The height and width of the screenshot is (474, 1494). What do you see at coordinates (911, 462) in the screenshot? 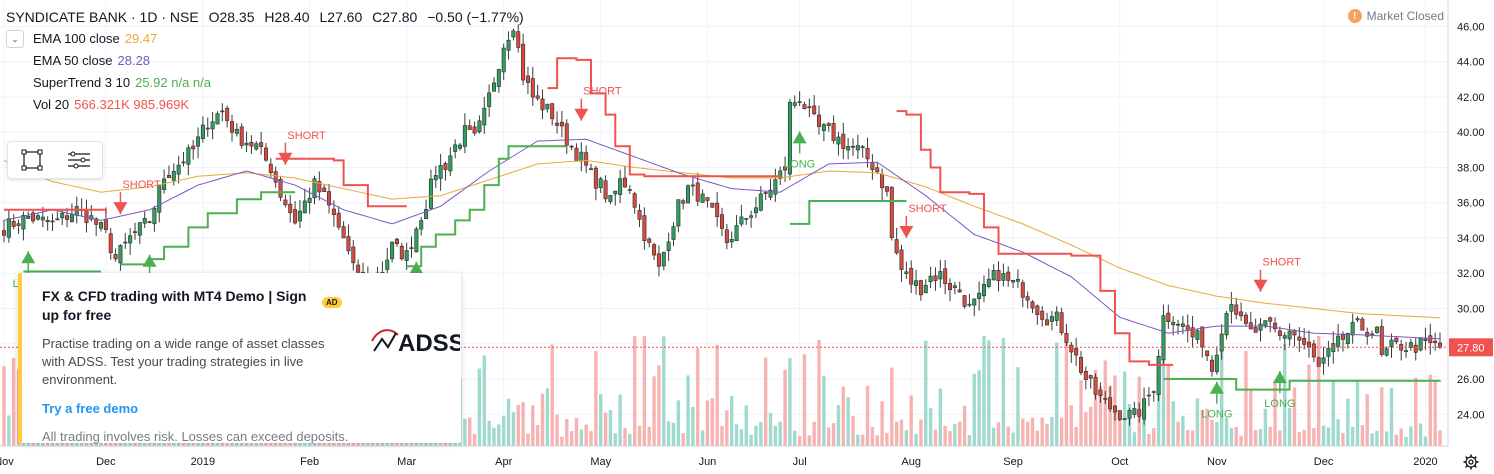
I see `x-tick-label: Aug` at bounding box center [911, 462].